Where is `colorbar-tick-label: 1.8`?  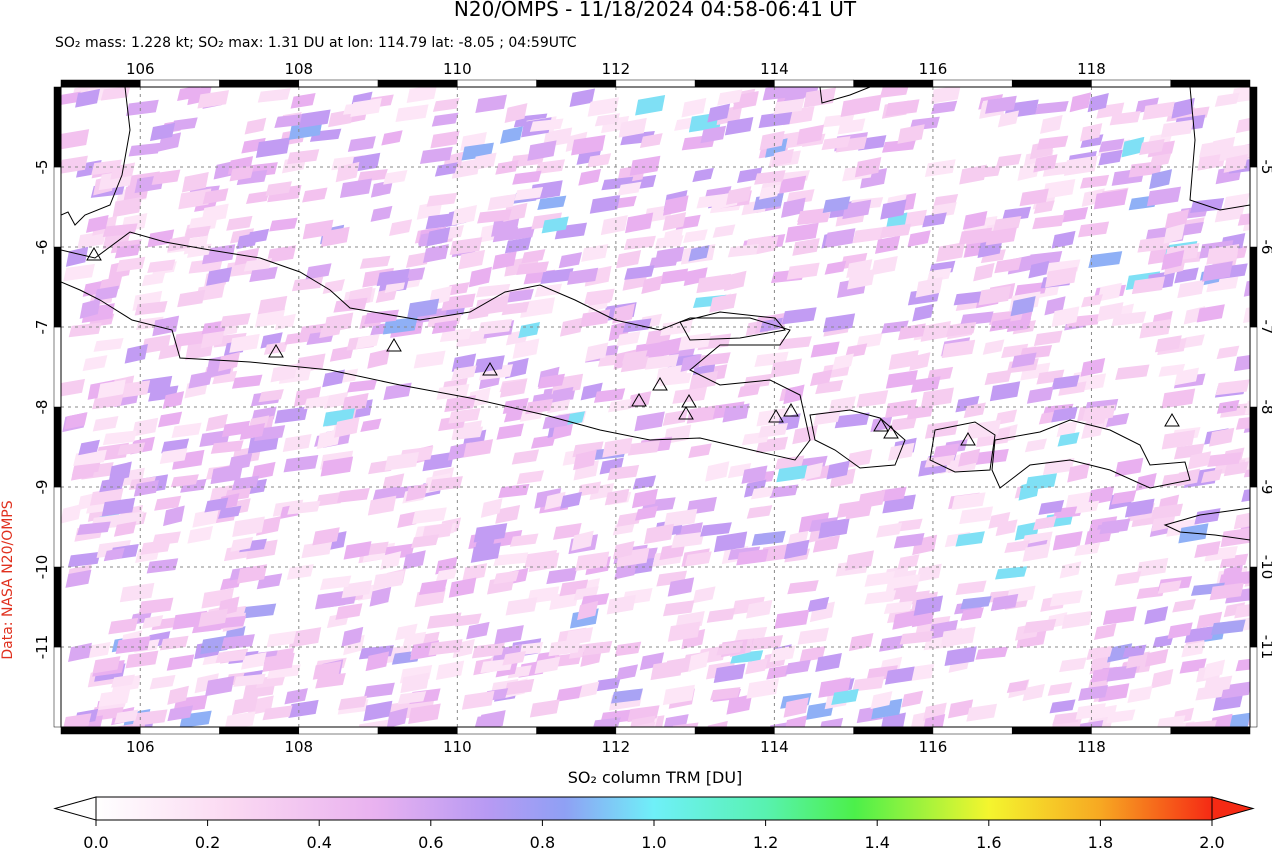 colorbar-tick-label: 1.8 is located at coordinates (1100, 842).